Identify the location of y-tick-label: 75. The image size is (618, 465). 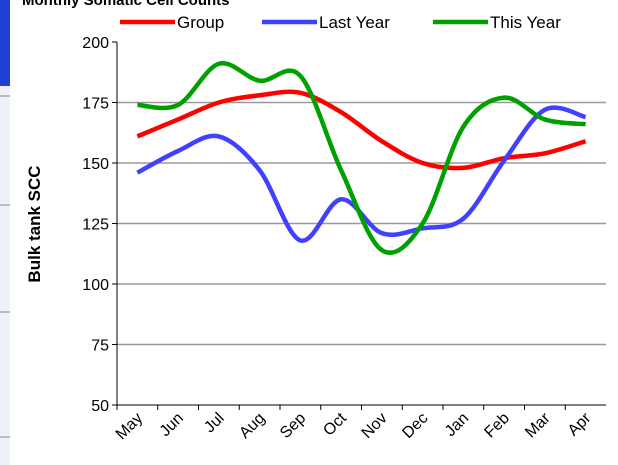
(100, 346).